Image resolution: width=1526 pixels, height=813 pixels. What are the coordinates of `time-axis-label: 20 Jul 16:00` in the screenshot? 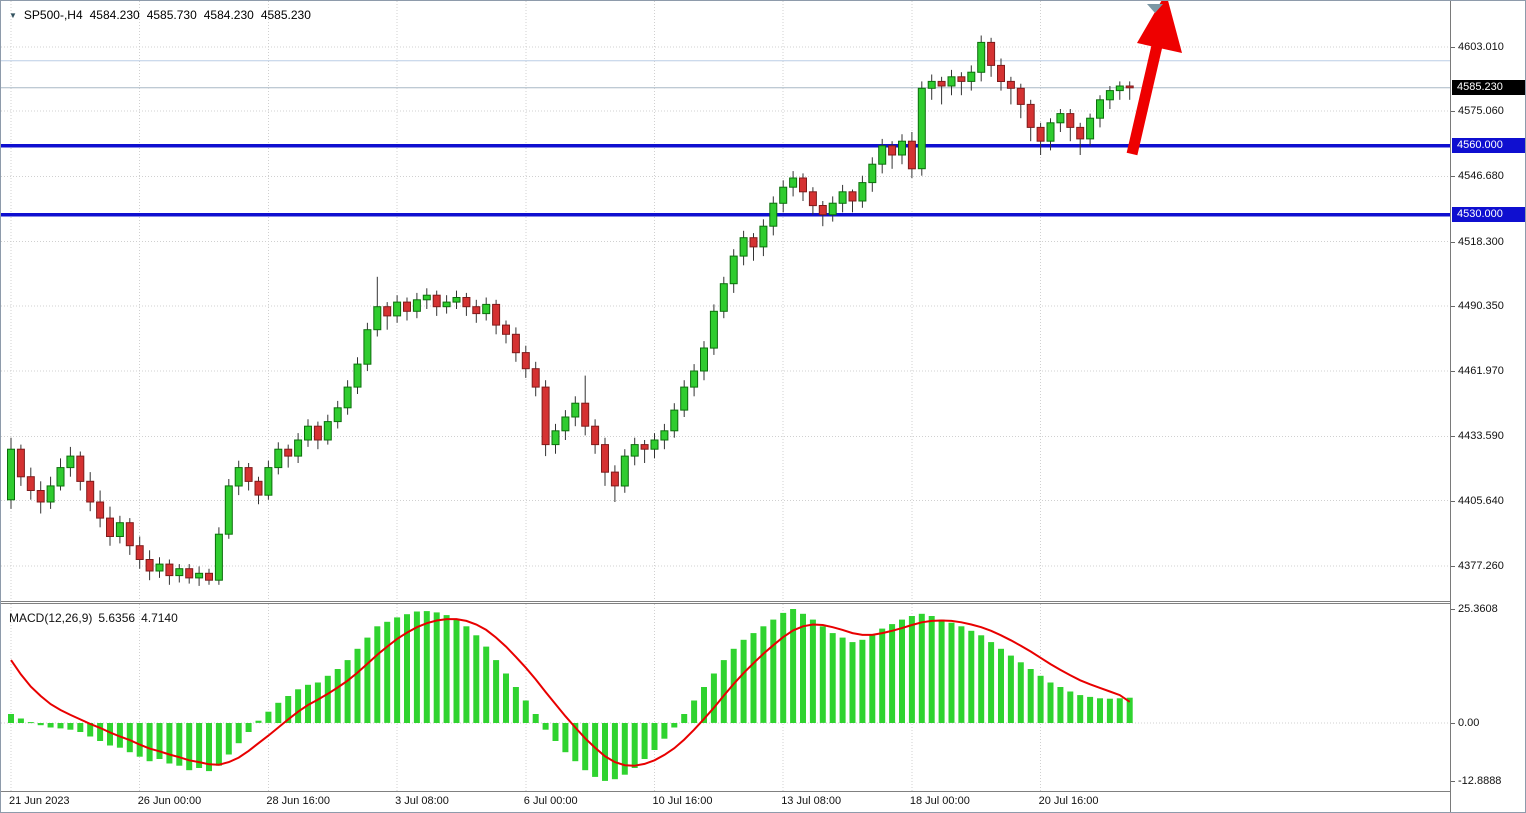 It's located at (1068, 801).